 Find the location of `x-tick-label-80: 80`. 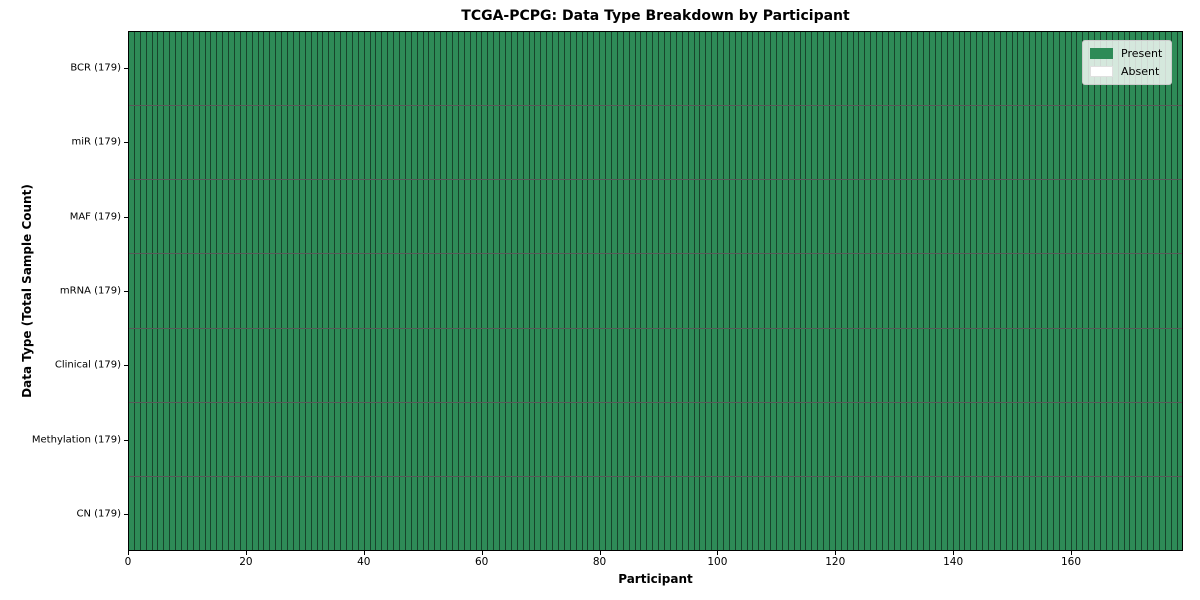

x-tick-label-80: 80 is located at coordinates (599, 562).